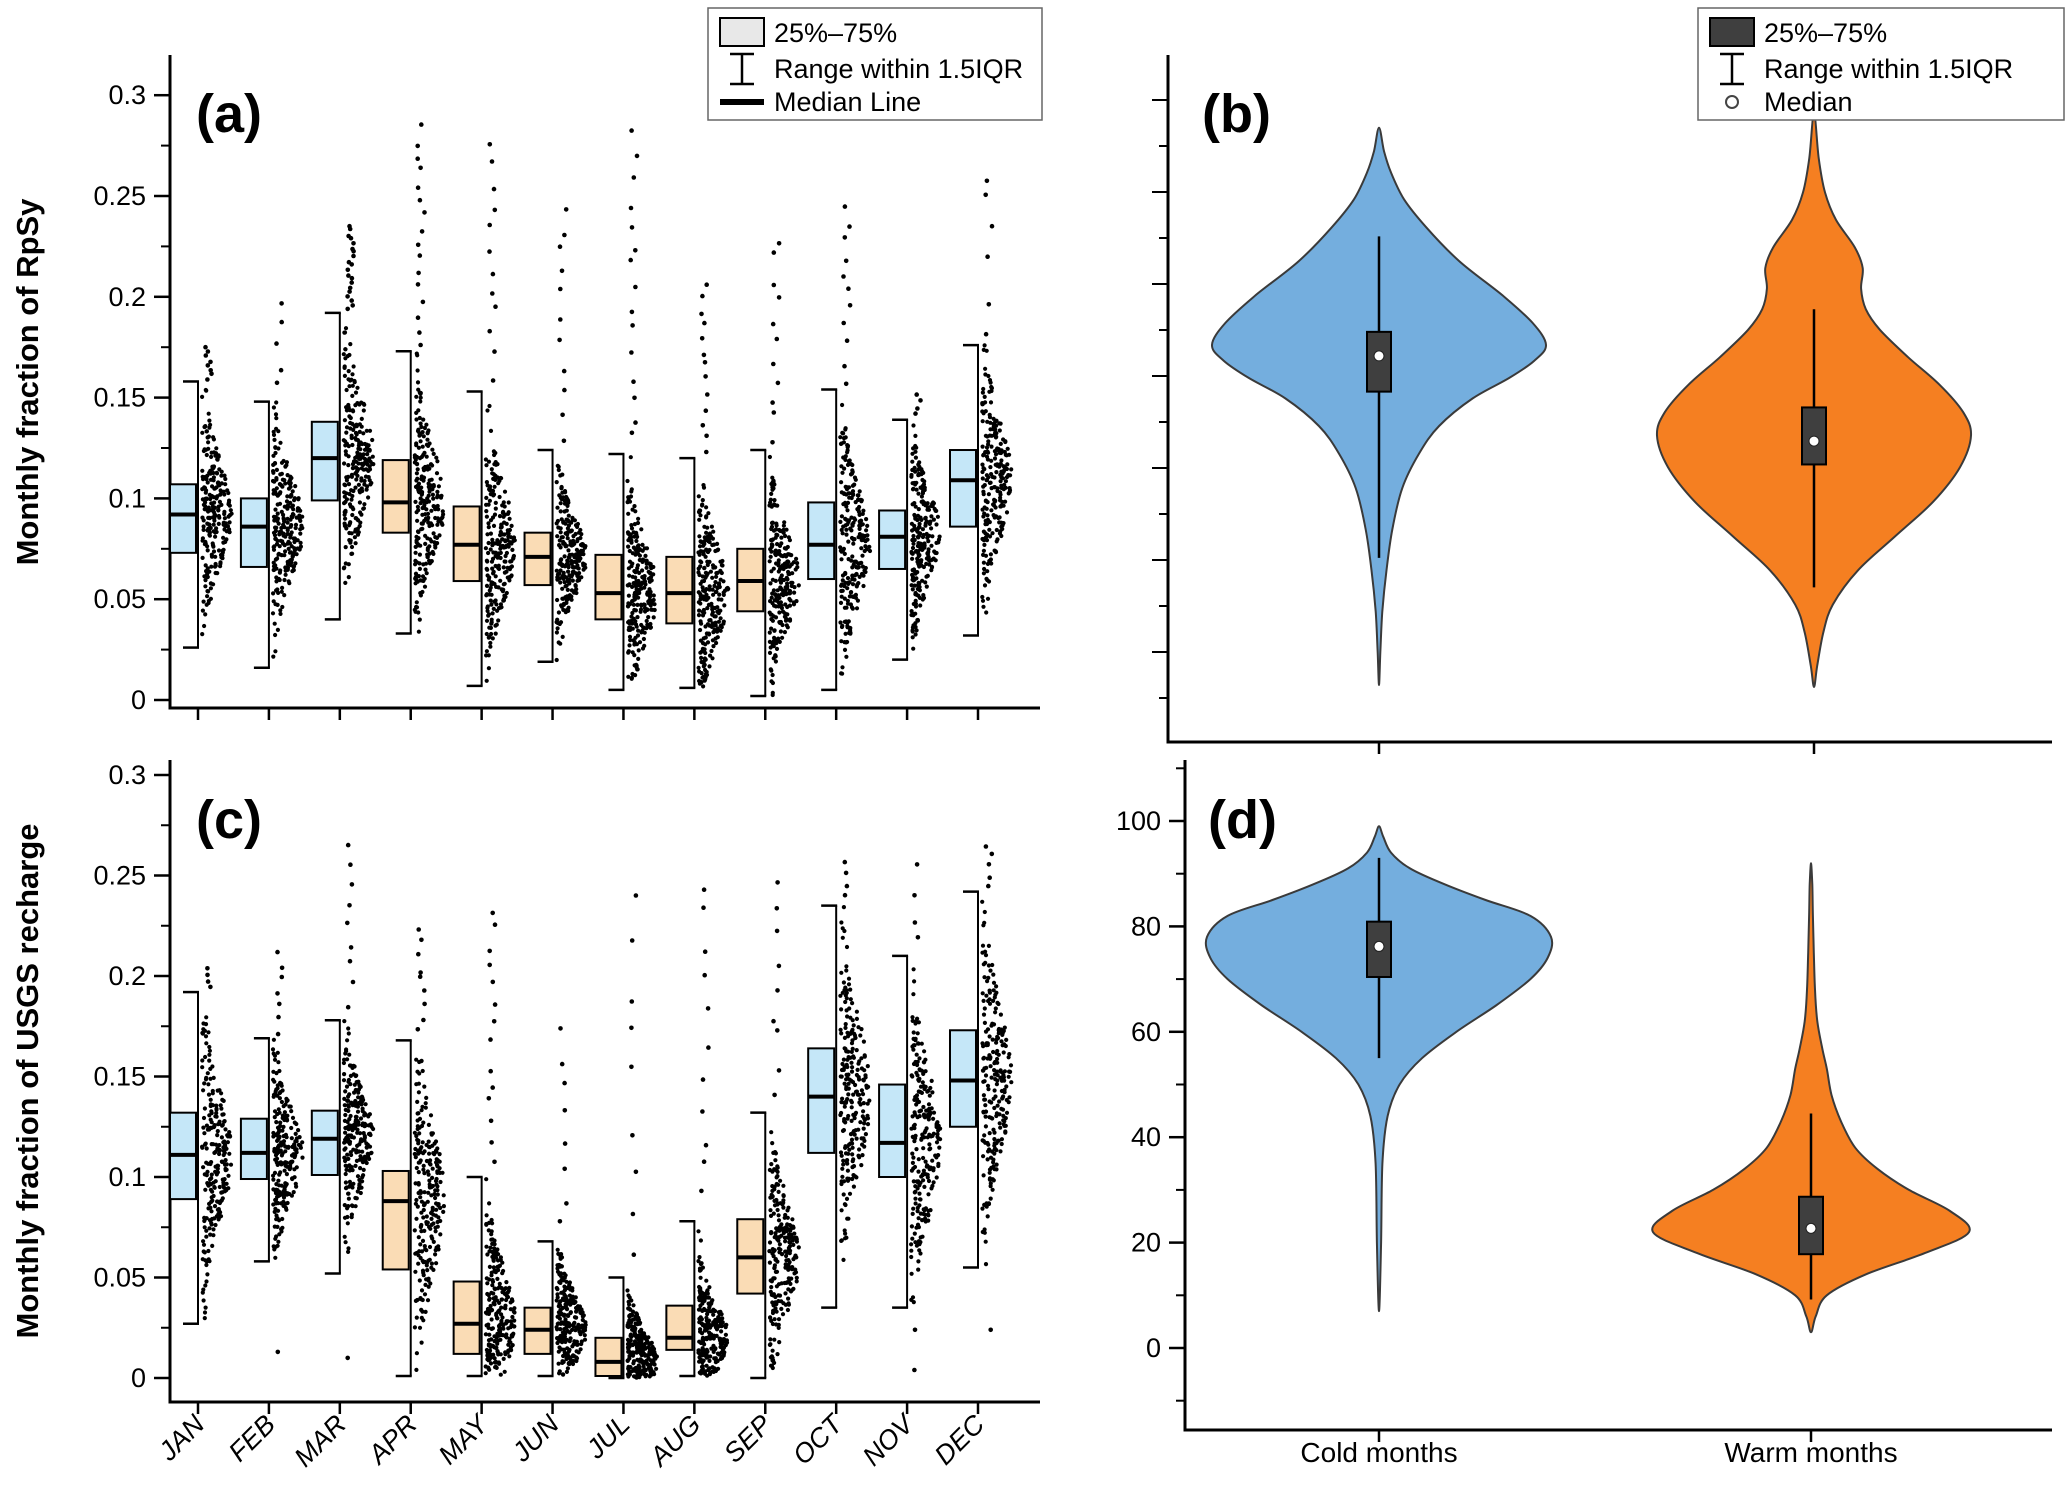 The image size is (2067, 1488). I want to click on boxplot-a-jul, so click(625, 410).